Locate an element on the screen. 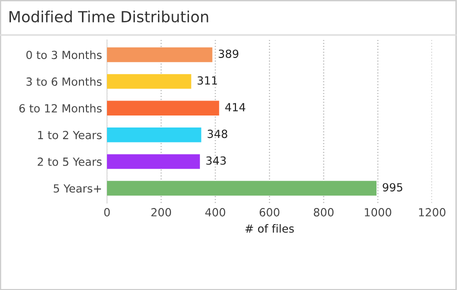 Image resolution: width=457 pixels, height=290 pixels. data-label: 343 is located at coordinates (216, 160).